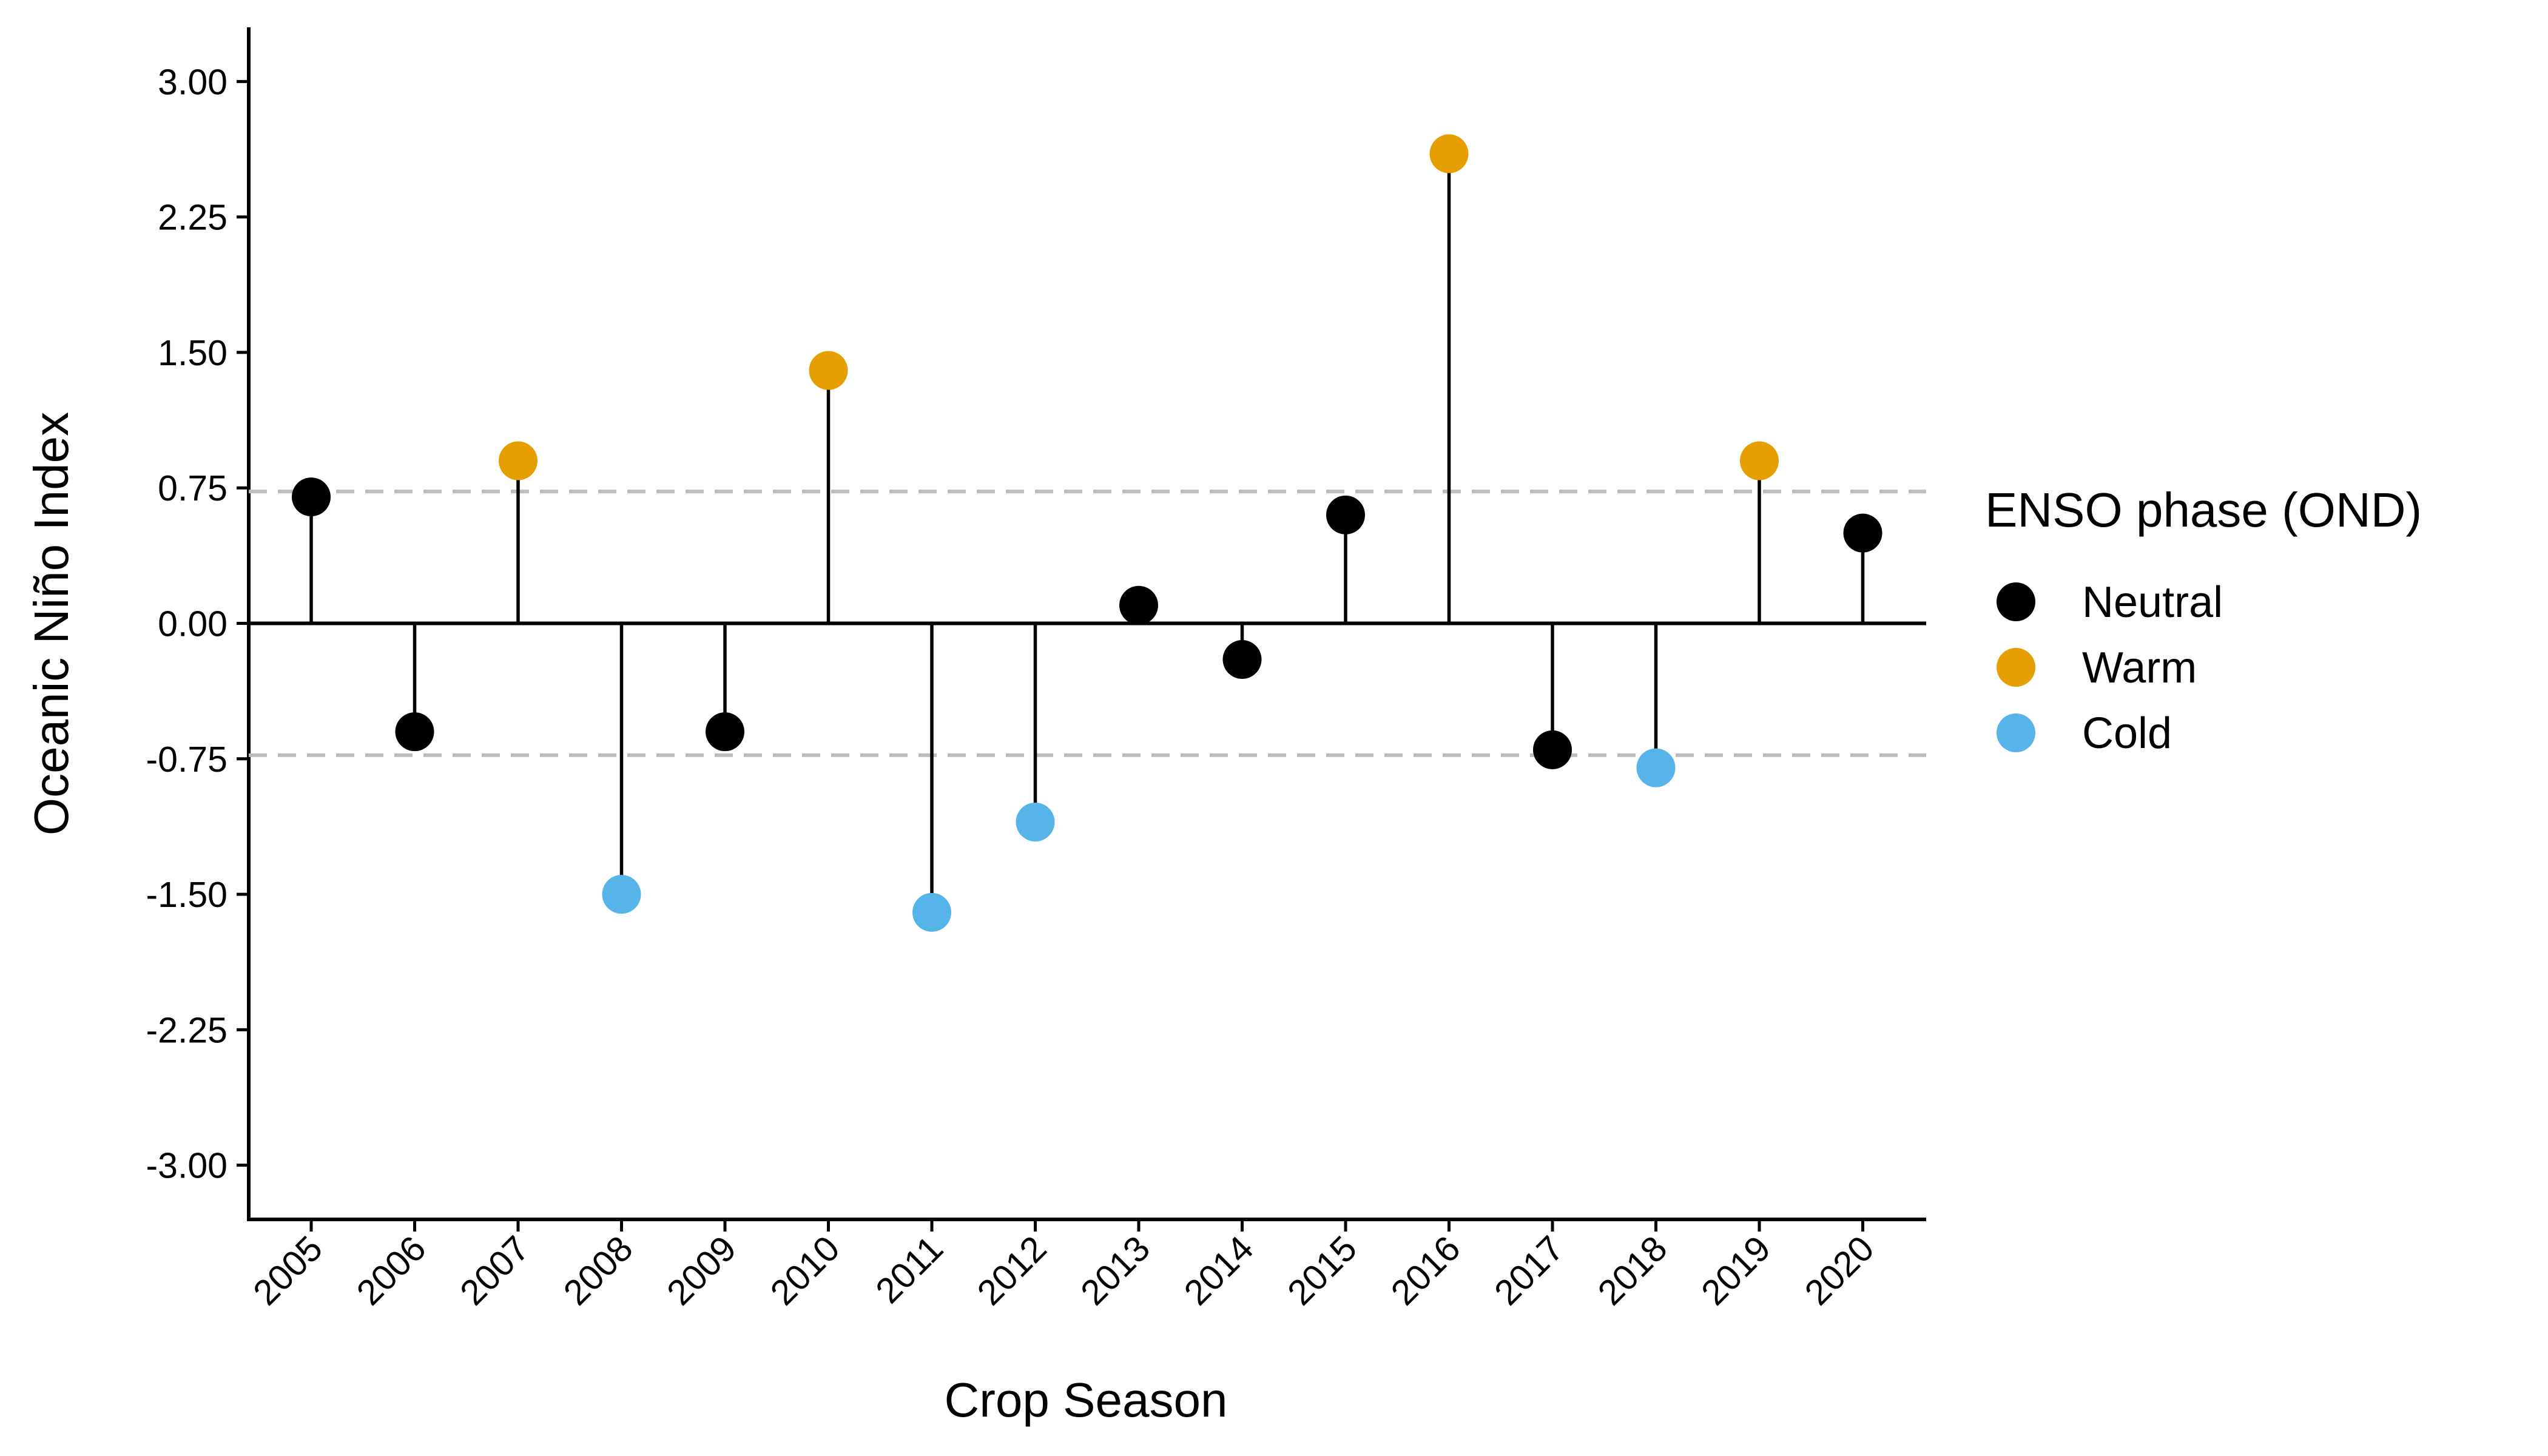 This screenshot has width=2548, height=1456. Describe the element at coordinates (288, 1270) in the screenshot. I see `x-tick-label: 2005` at that location.